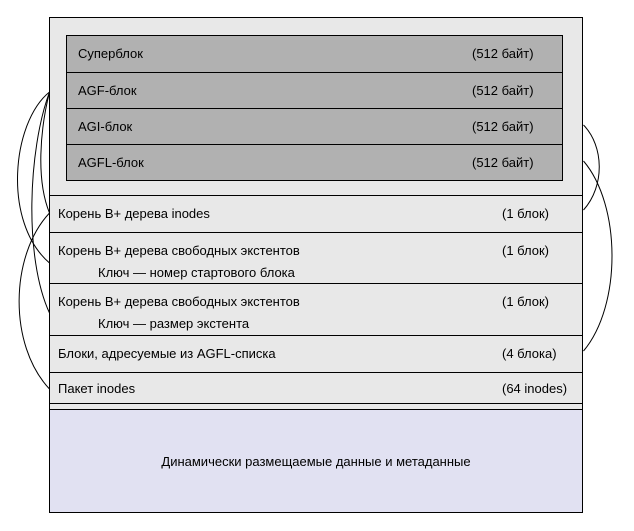 The height and width of the screenshot is (531, 634). Describe the element at coordinates (111, 162) in the screenshot. I see `agfl-block-label: AGFL-блок` at that location.